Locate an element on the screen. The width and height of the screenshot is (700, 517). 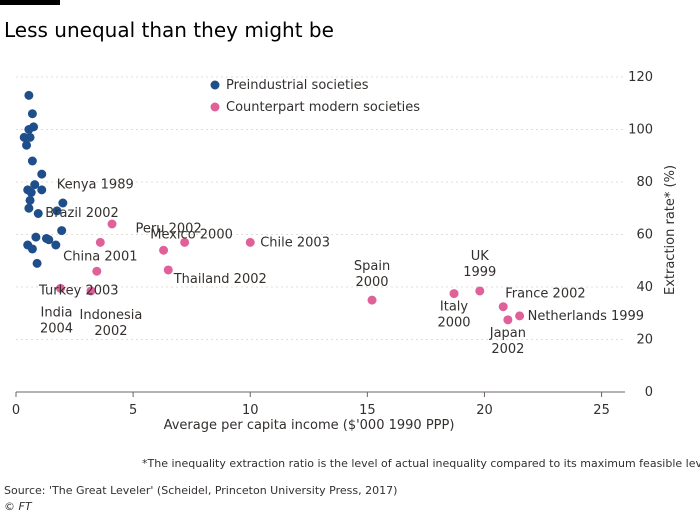
point-label: Indonesia 2002 is located at coordinates (111, 323).